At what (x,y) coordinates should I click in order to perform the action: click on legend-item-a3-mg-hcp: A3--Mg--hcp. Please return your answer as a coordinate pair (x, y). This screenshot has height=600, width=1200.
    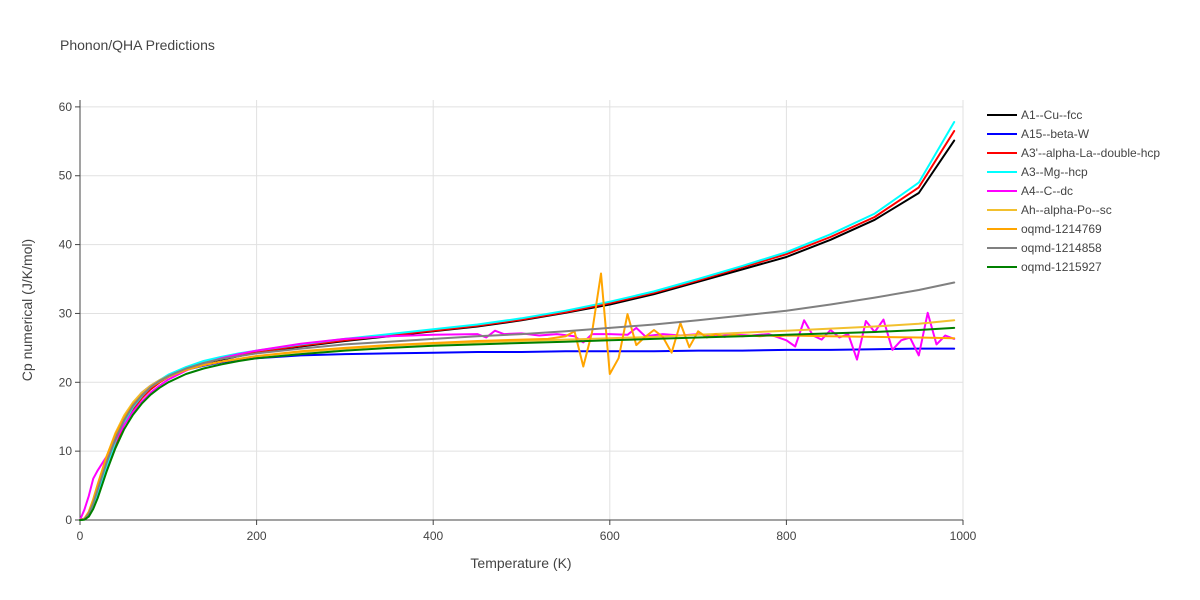
    Looking at the image, I should click on (1037, 172).